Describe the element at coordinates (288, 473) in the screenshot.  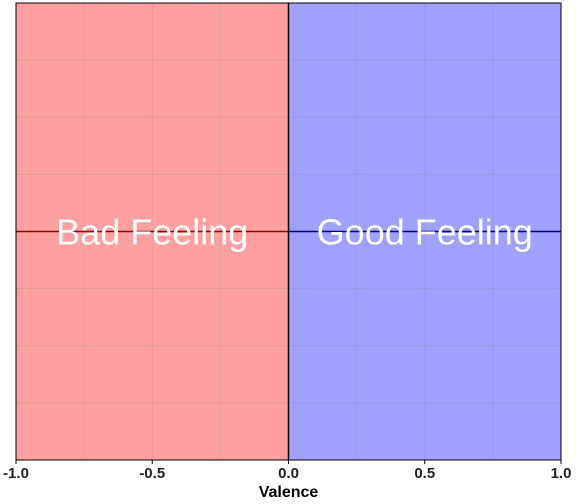
I see `x-tick-label: 0.0` at that location.